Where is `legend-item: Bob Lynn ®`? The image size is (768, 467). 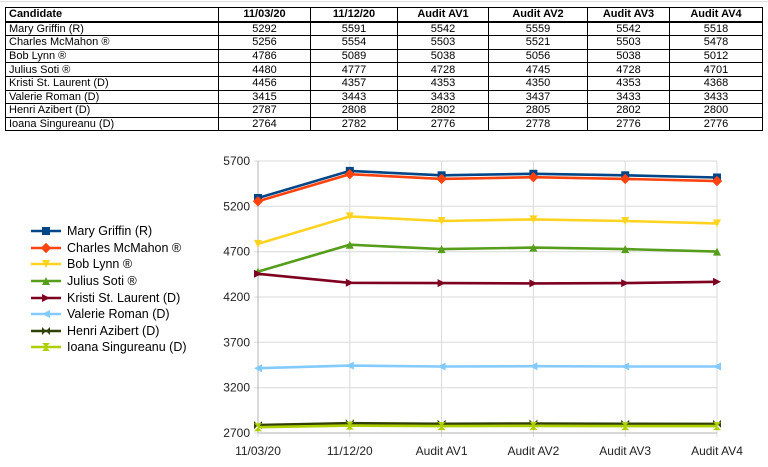 legend-item: Bob Lynn ® is located at coordinates (108, 264).